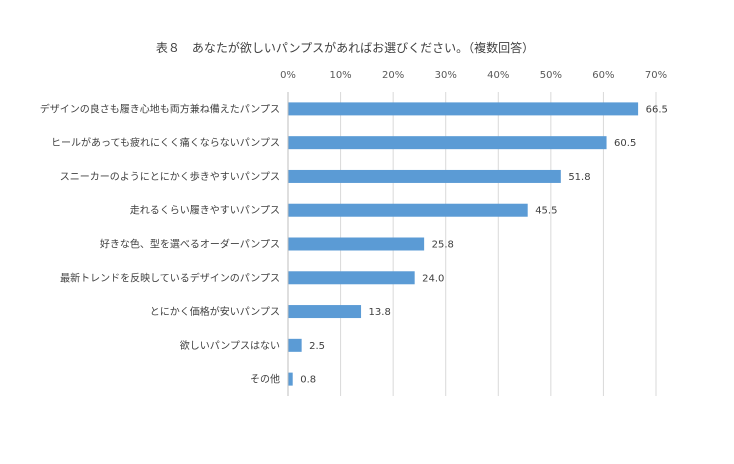 Image resolution: width=734 pixels, height=464 pixels. Describe the element at coordinates (546, 211) in the screenshot. I see `data-label: 45.5` at that location.